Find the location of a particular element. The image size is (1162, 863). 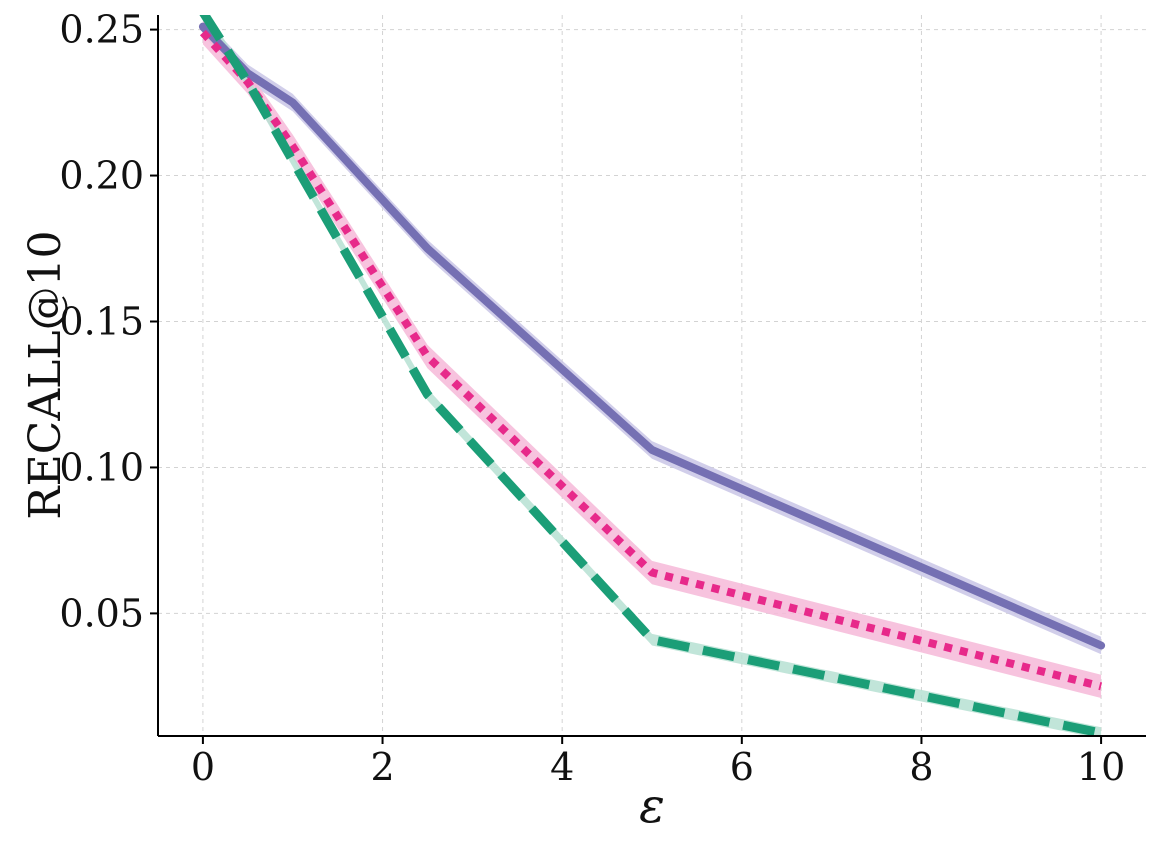

y-tick-label: 0.25 is located at coordinates (101, 30).